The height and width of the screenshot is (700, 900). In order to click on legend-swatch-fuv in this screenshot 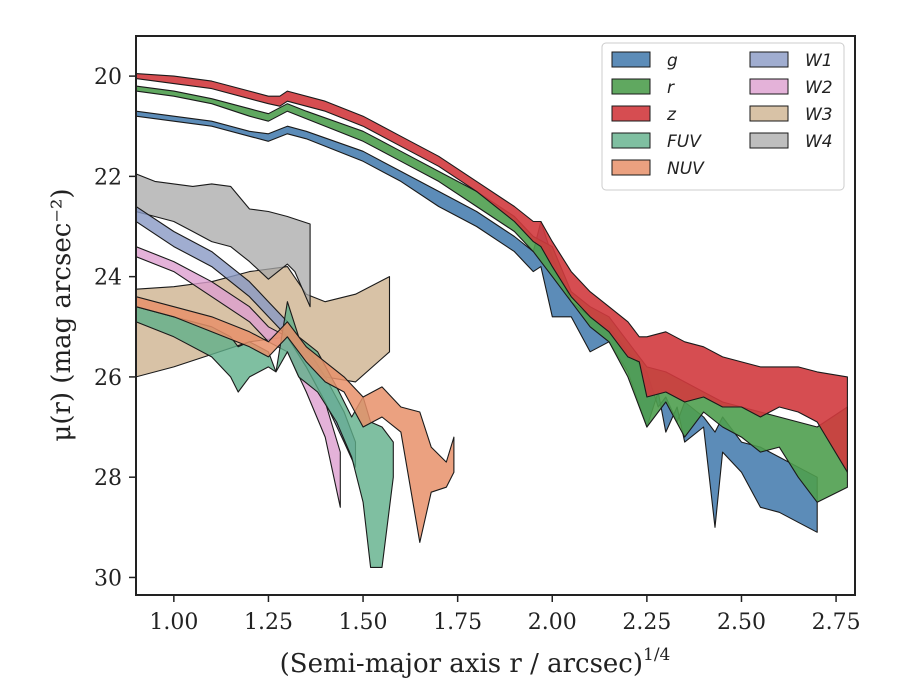, I will do `click(631, 140)`.